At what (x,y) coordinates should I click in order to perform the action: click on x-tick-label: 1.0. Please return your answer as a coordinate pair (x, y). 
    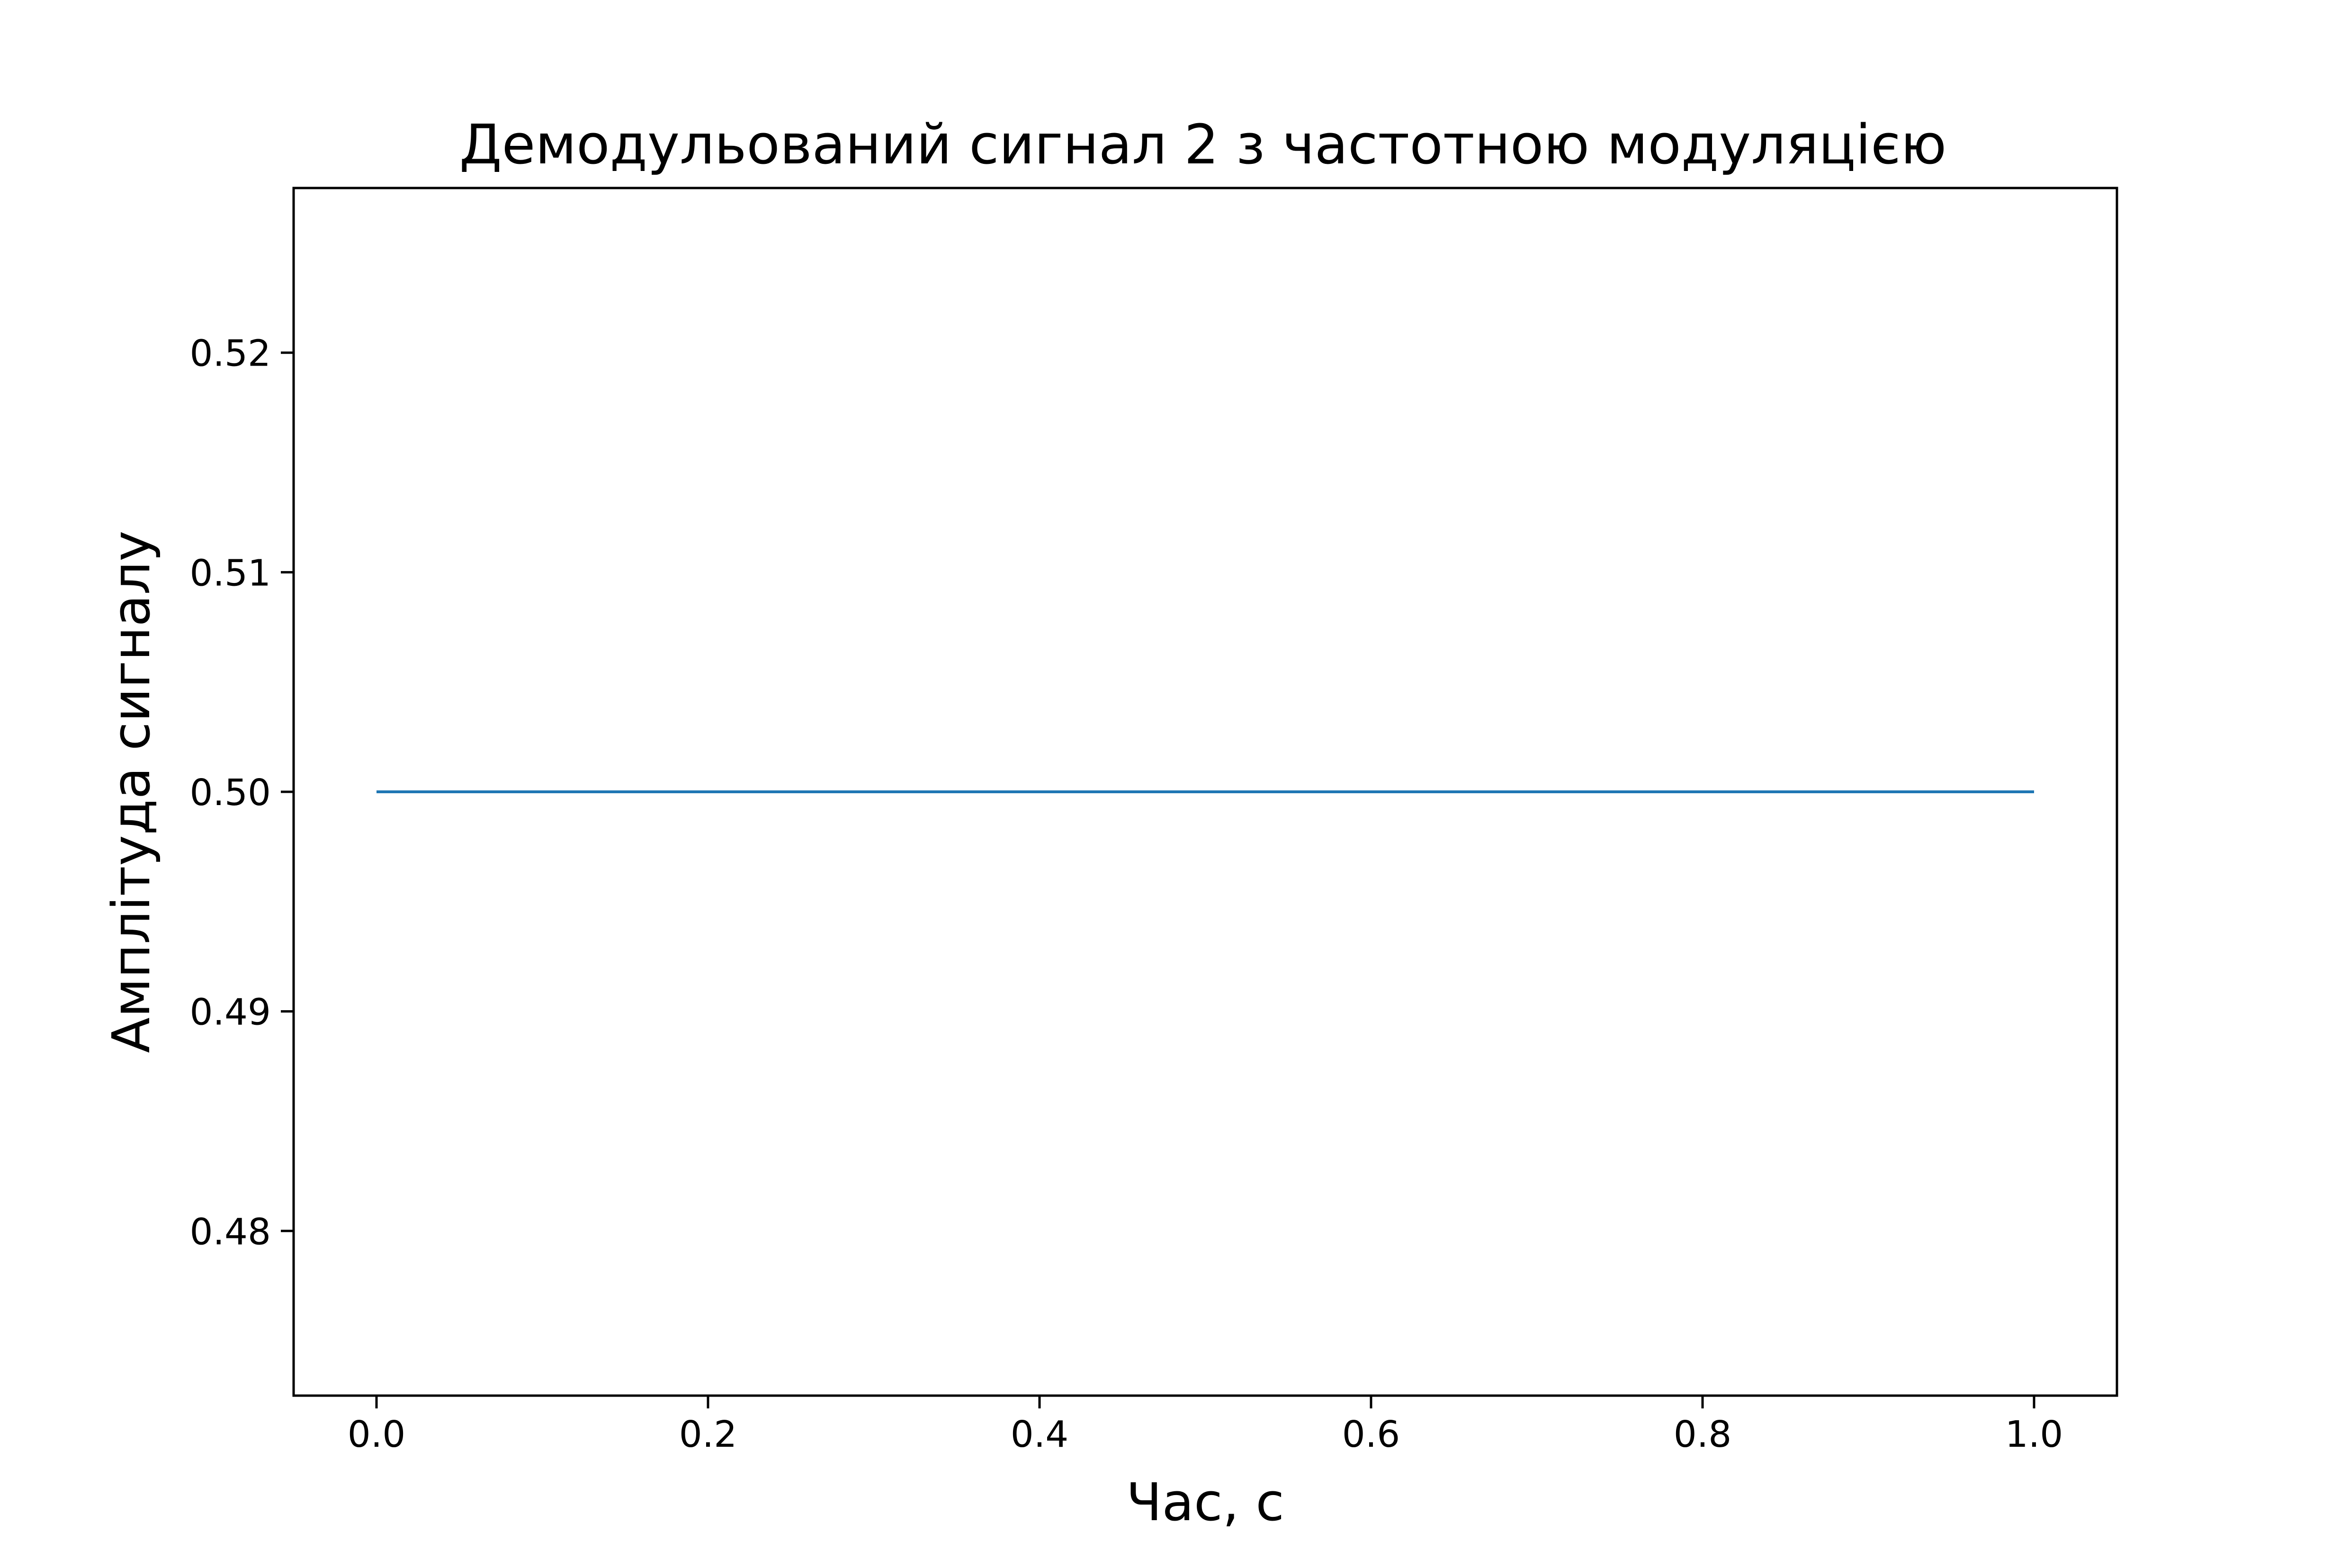
    Looking at the image, I should click on (2034, 1435).